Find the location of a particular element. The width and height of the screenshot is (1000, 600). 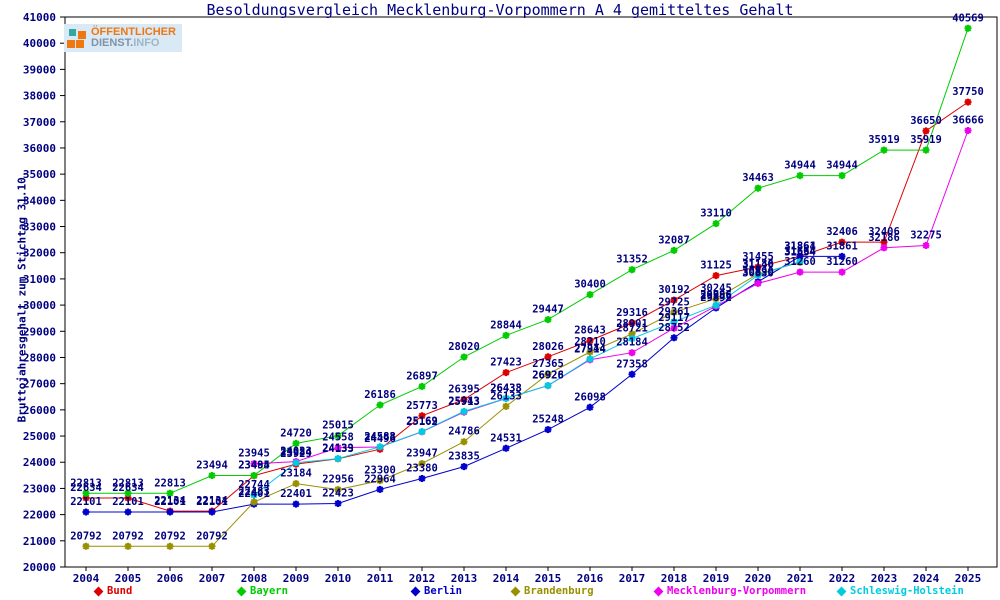

y-tick-label: 30000 is located at coordinates (39, 305).